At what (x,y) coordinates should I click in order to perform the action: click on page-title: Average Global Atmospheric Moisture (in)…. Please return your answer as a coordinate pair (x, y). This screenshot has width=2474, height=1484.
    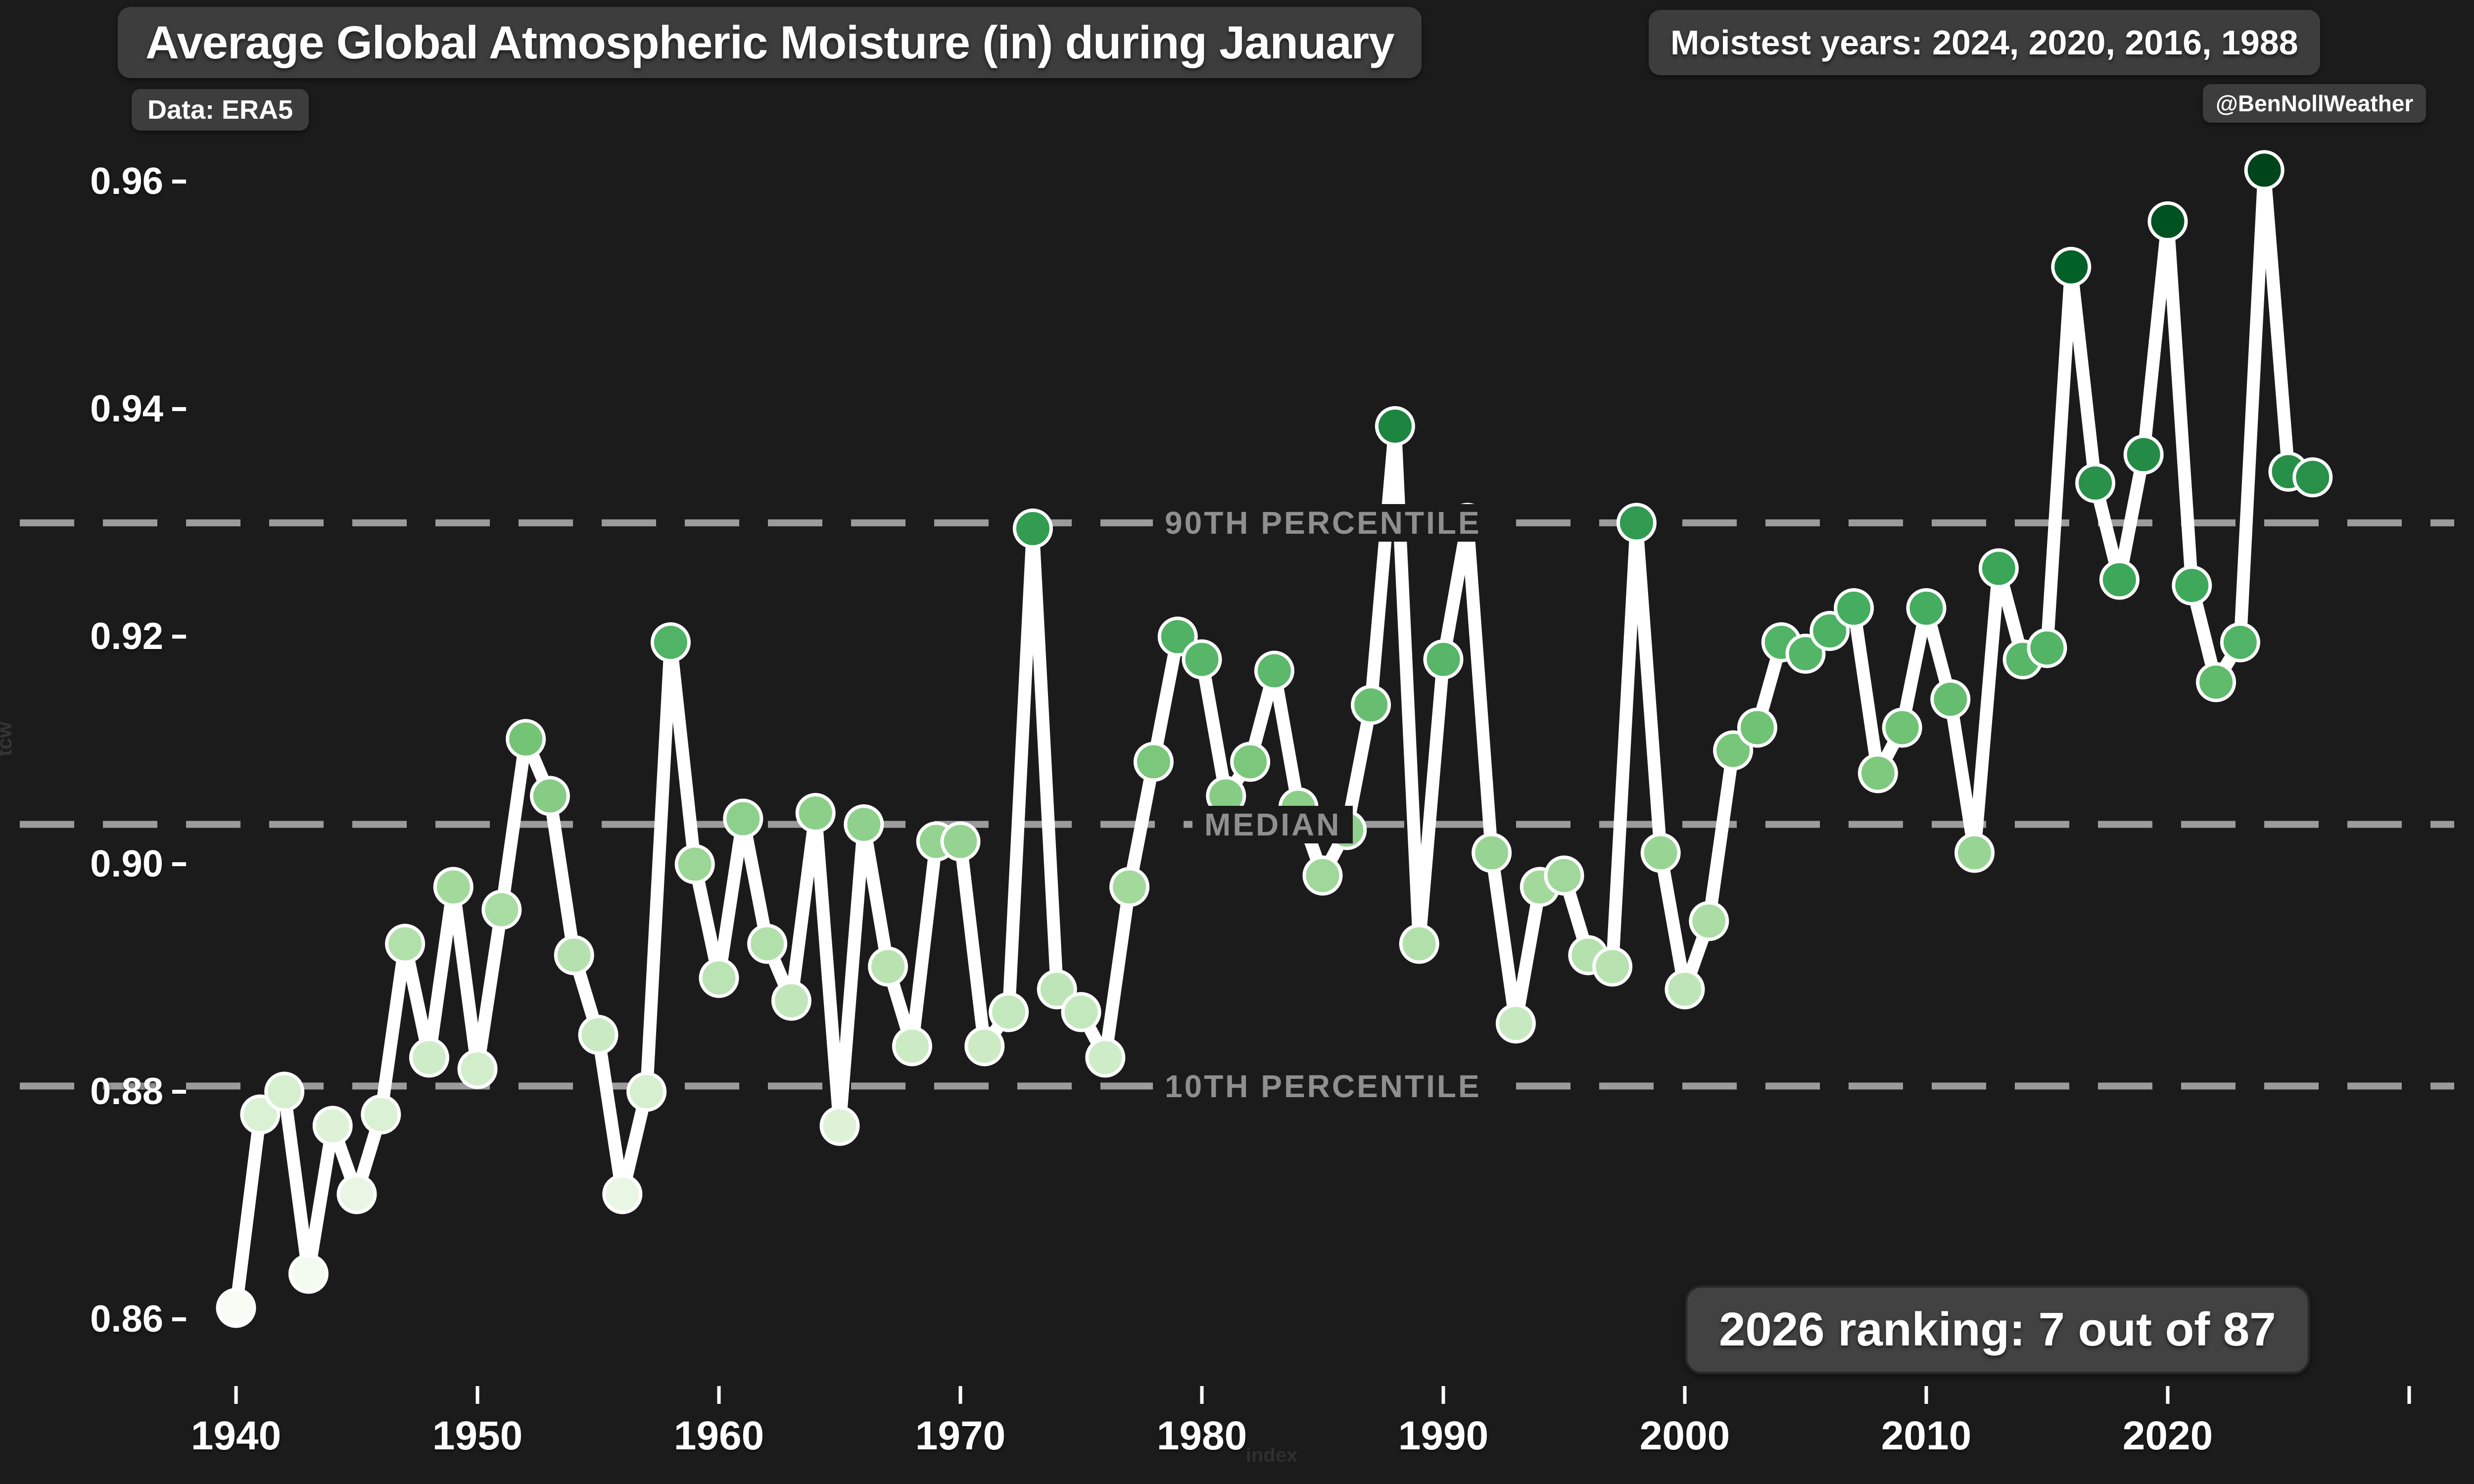
    Looking at the image, I should click on (770, 42).